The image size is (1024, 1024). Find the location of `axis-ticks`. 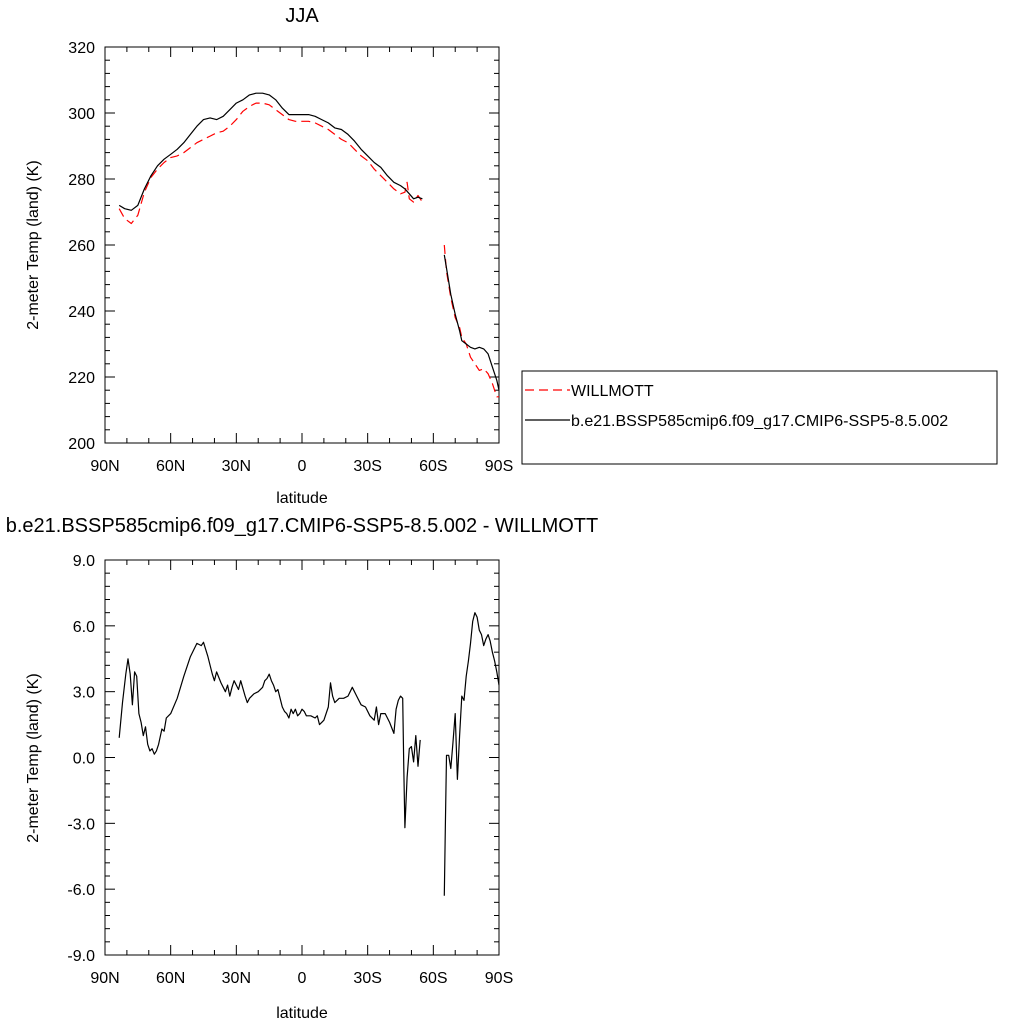

axis-ticks is located at coordinates (302, 757).